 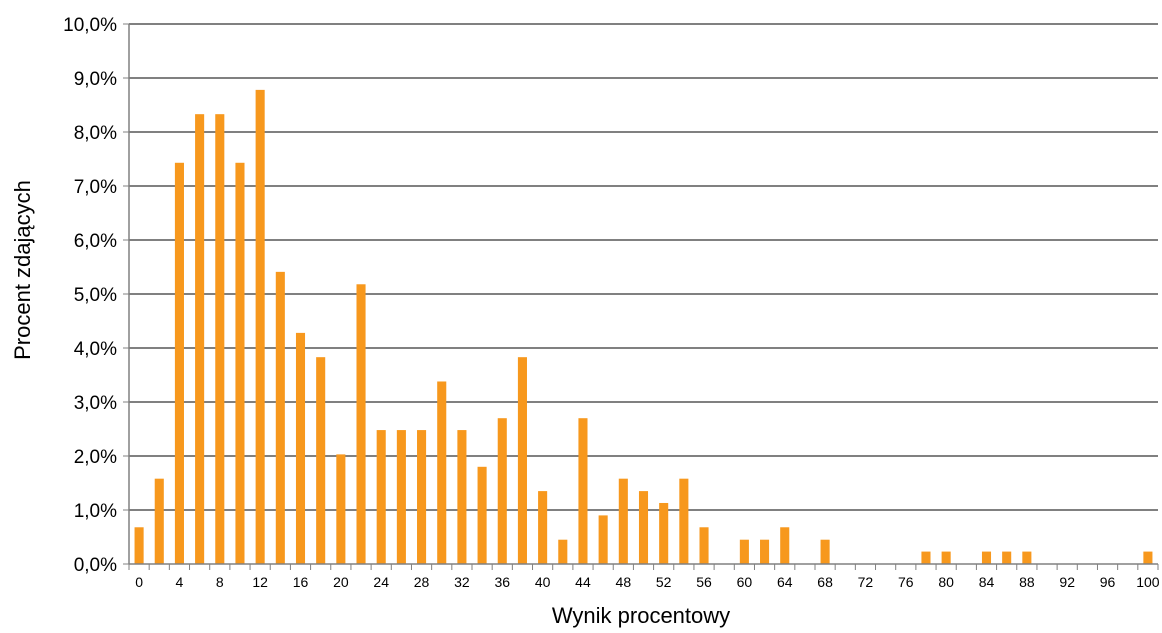 What do you see at coordinates (341, 582) in the screenshot?
I see `x-tick-label: 20` at bounding box center [341, 582].